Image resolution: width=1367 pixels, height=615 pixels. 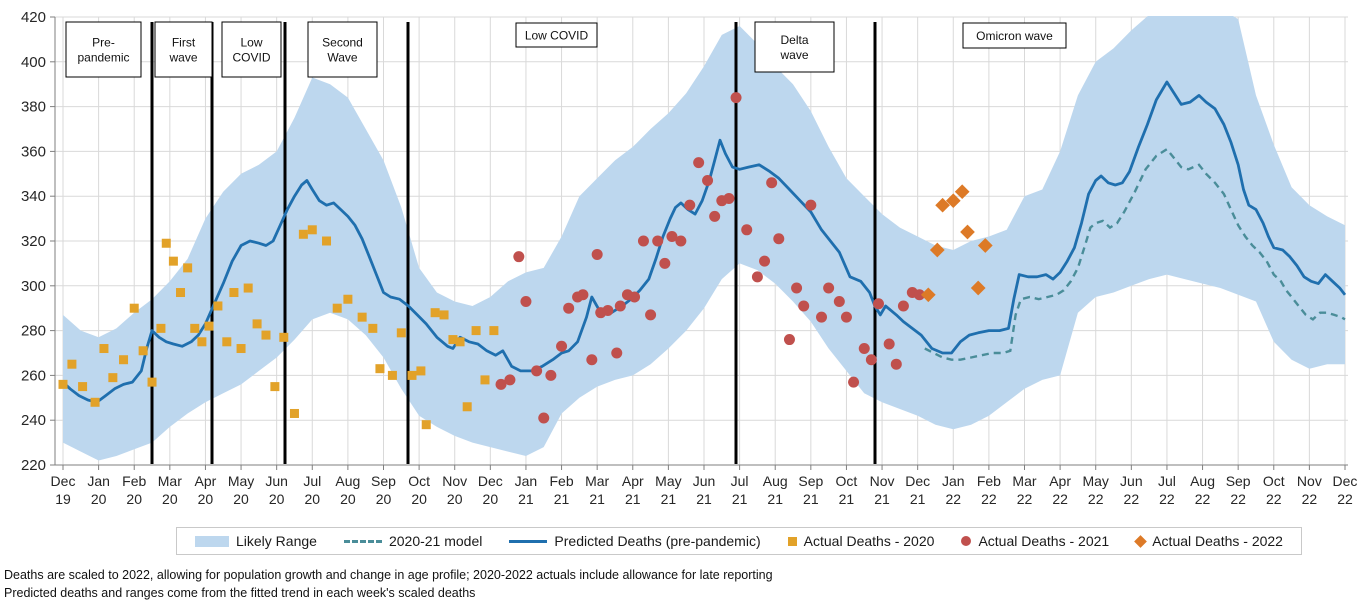 I want to click on svg-text: 340, so click(x=33, y=196).